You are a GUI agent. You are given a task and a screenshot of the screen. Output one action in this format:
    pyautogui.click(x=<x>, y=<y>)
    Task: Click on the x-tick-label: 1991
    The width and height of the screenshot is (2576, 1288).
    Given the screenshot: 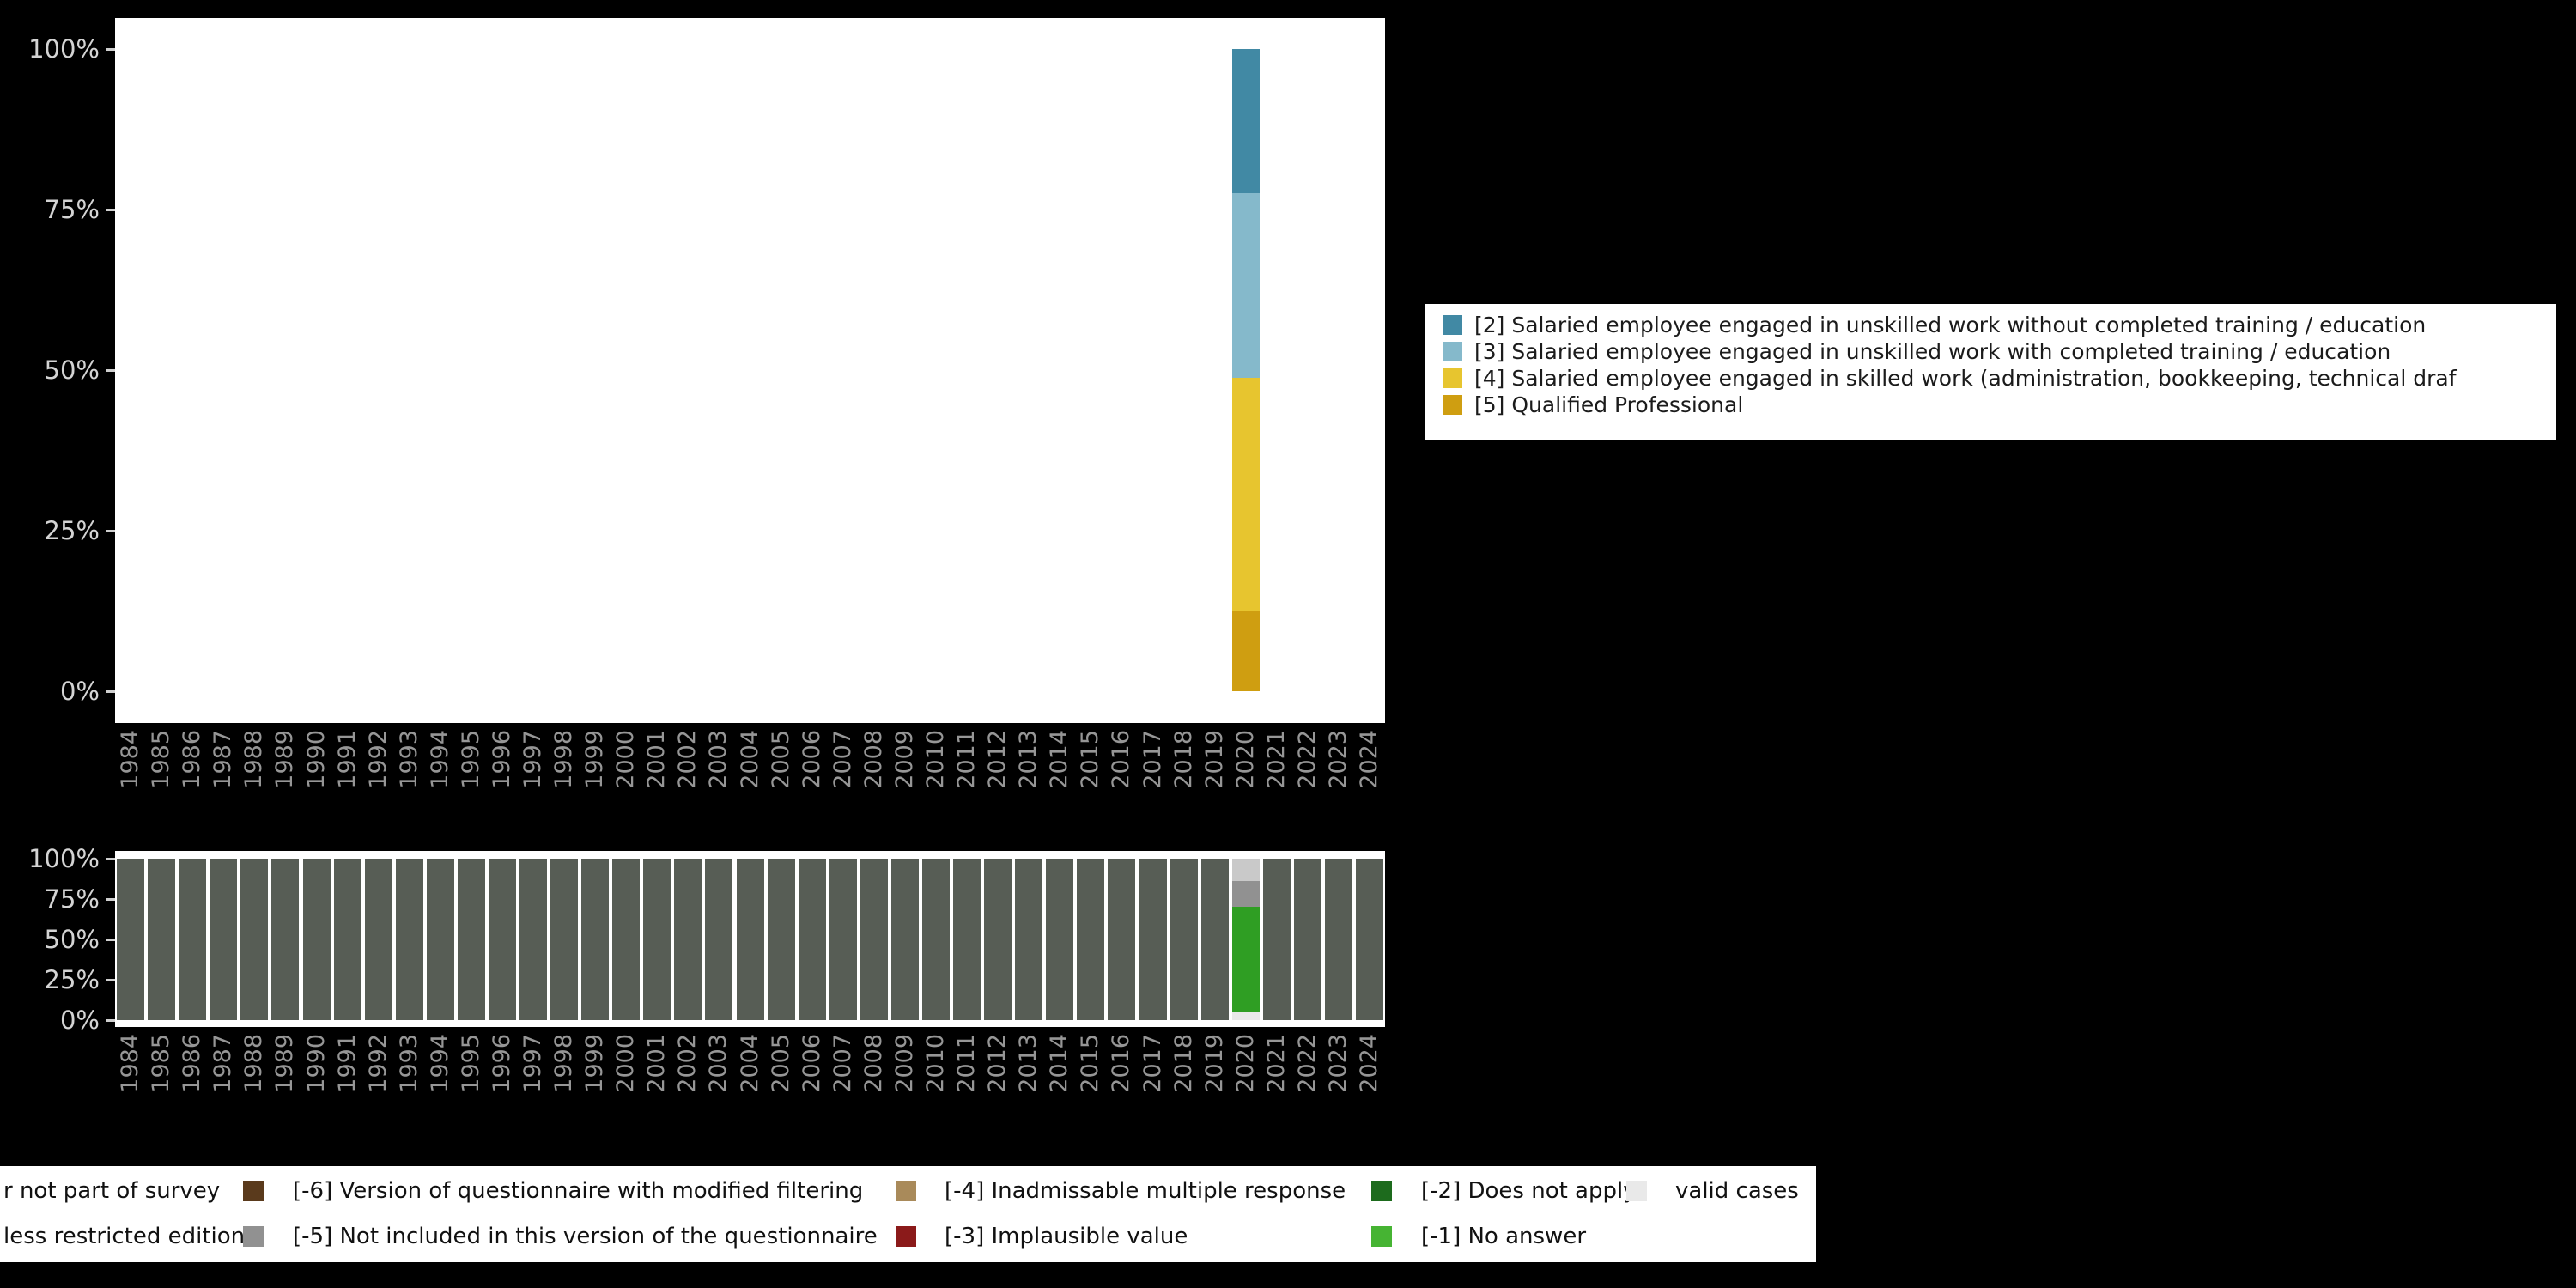 What is the action you would take?
    pyautogui.click(x=347, y=759)
    